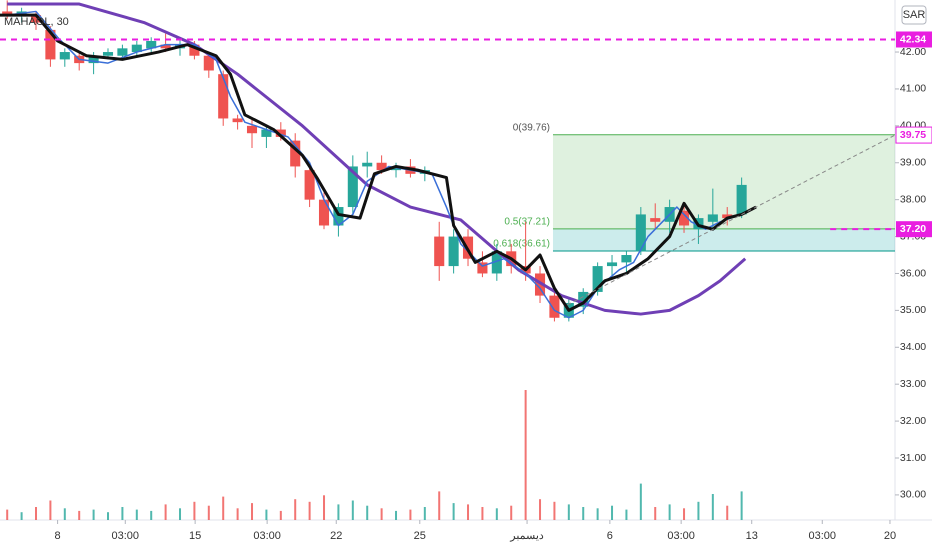 Image resolution: width=932 pixels, height=550 pixels. I want to click on price-tag-label: 42.34, so click(913, 39).